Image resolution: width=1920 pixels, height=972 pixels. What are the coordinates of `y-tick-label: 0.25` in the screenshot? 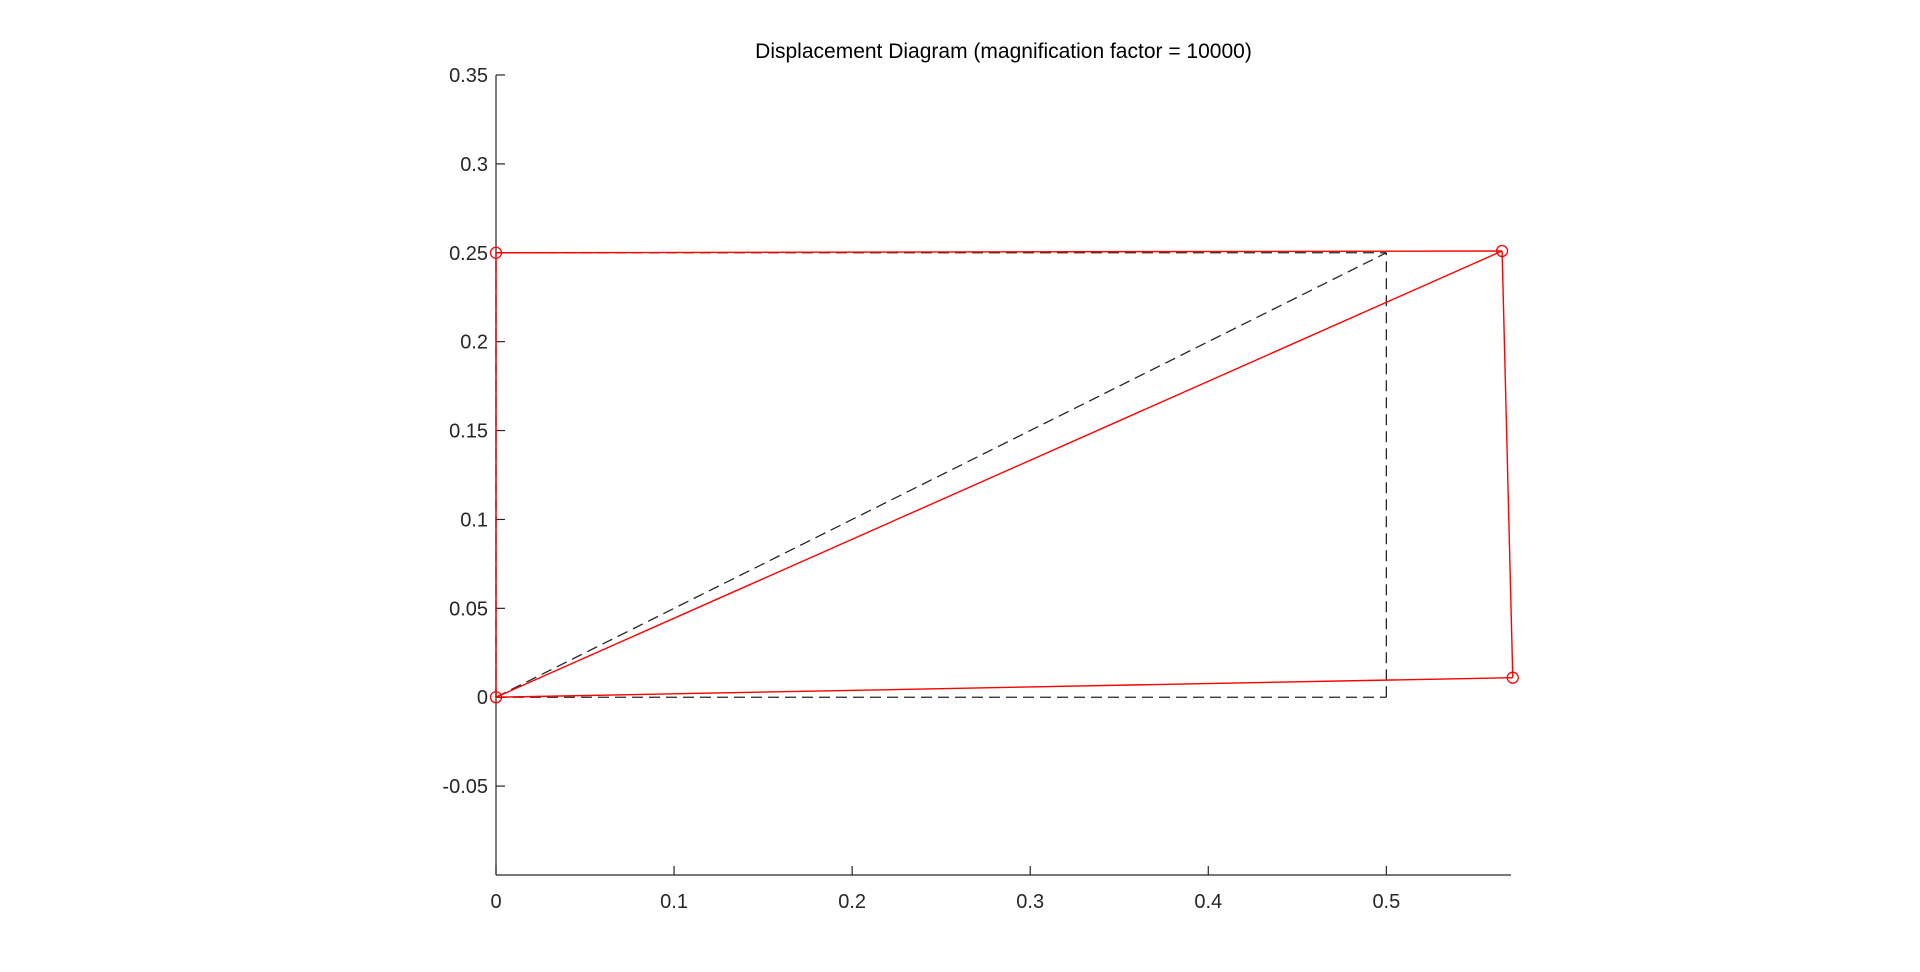 It's located at (468, 254).